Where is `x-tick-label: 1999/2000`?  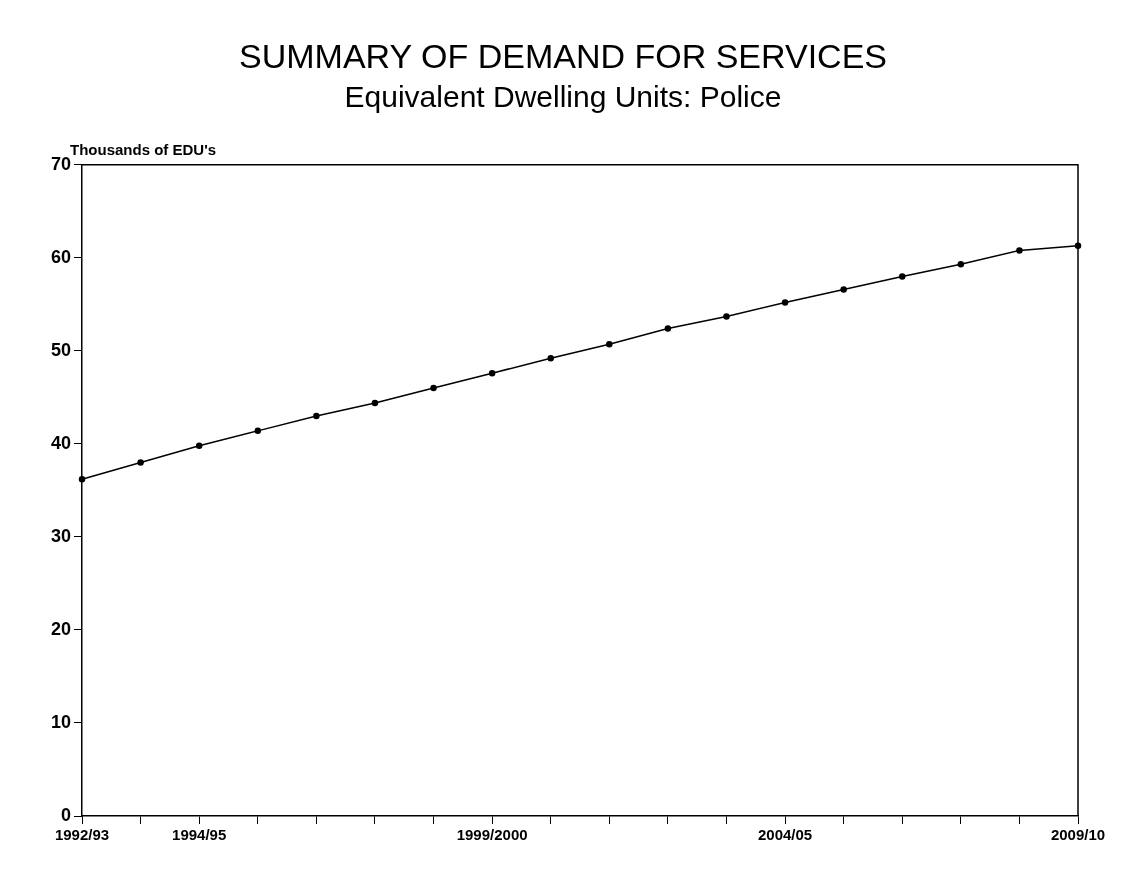
x-tick-label: 1999/2000 is located at coordinates (492, 835).